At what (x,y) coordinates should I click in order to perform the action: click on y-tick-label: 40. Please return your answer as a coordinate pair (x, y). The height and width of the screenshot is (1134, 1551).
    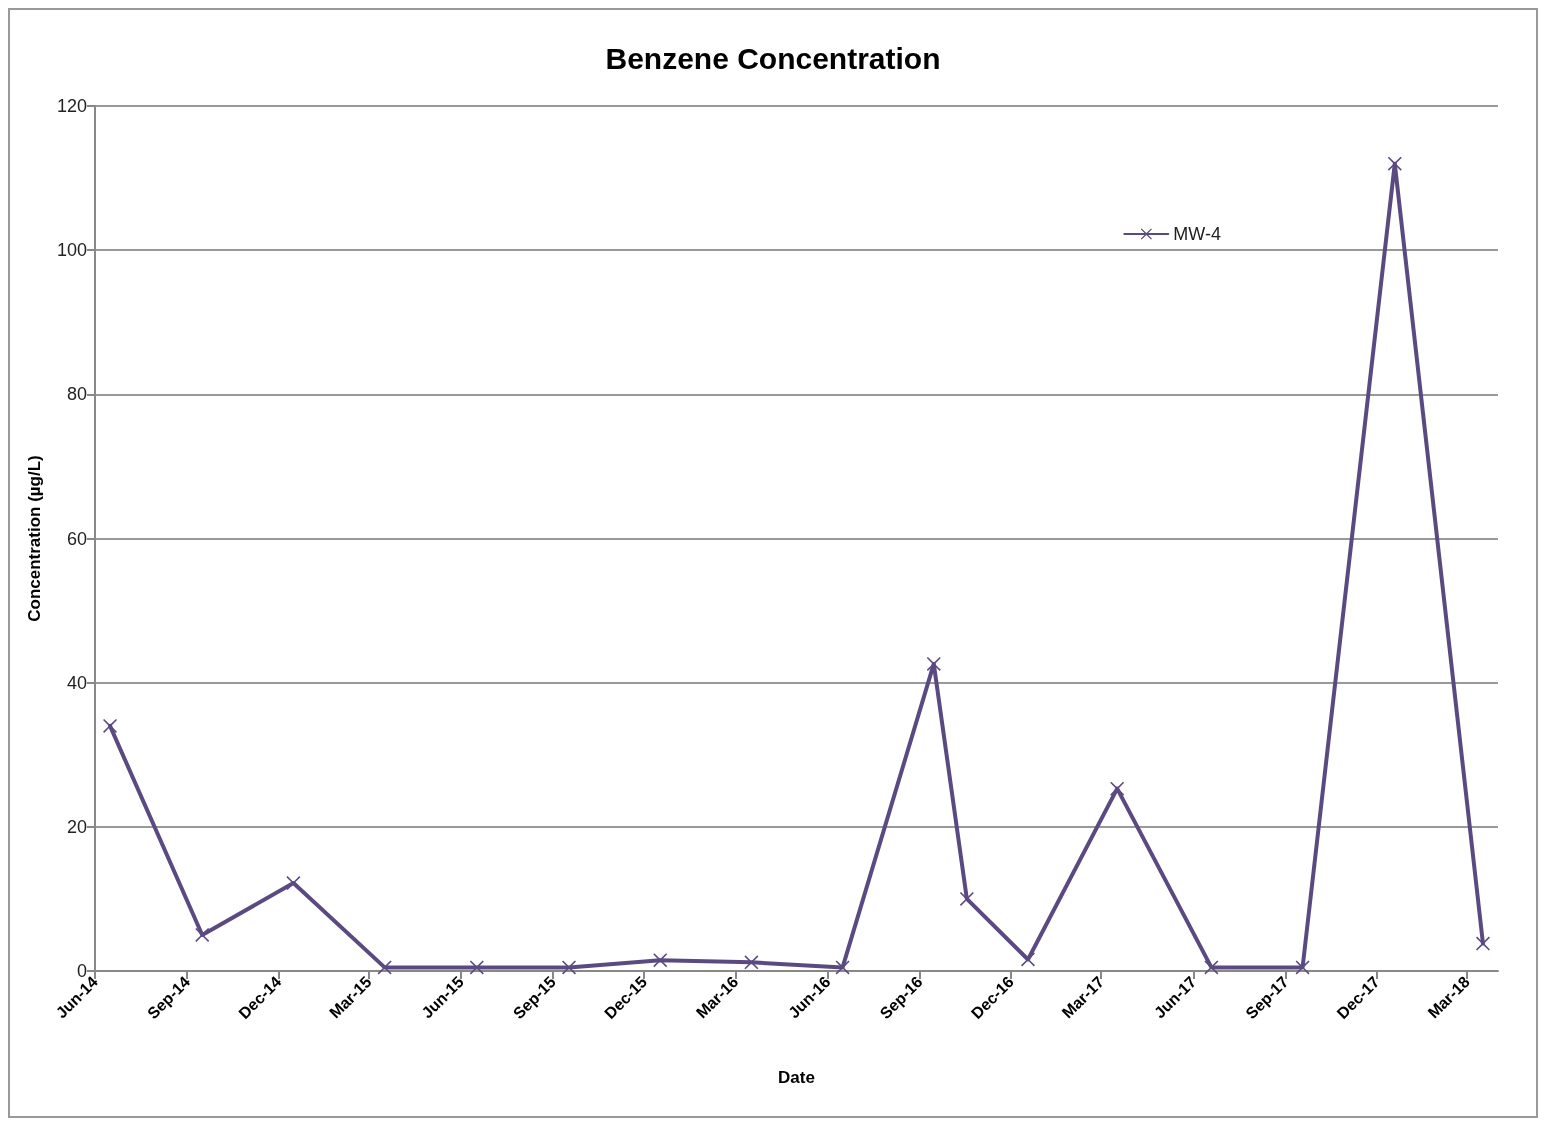
    Looking at the image, I should click on (76, 682).